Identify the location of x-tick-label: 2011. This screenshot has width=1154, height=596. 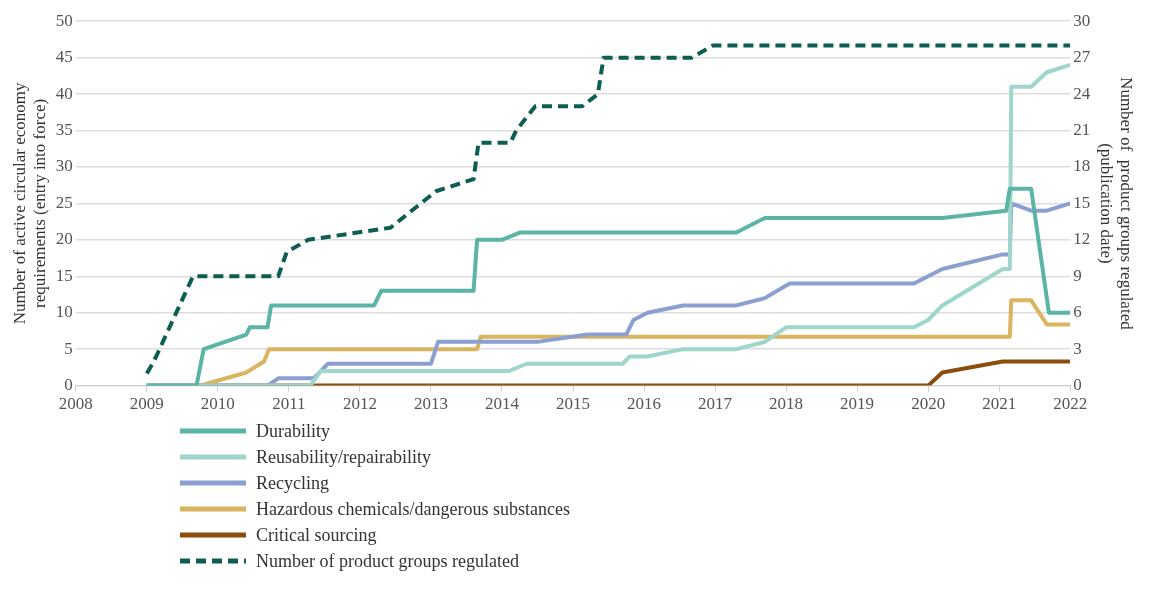
(289, 404).